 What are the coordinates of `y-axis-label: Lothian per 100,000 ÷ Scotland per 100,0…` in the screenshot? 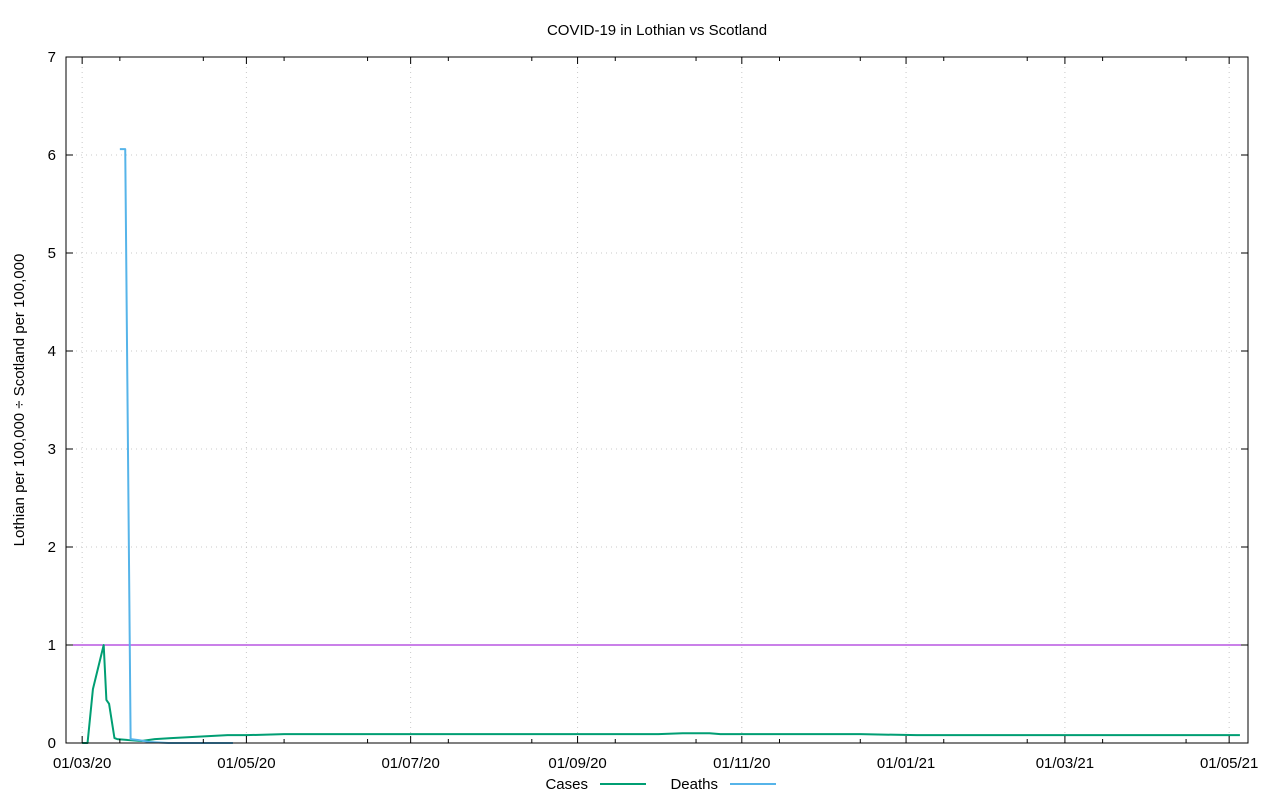 It's located at (19, 400).